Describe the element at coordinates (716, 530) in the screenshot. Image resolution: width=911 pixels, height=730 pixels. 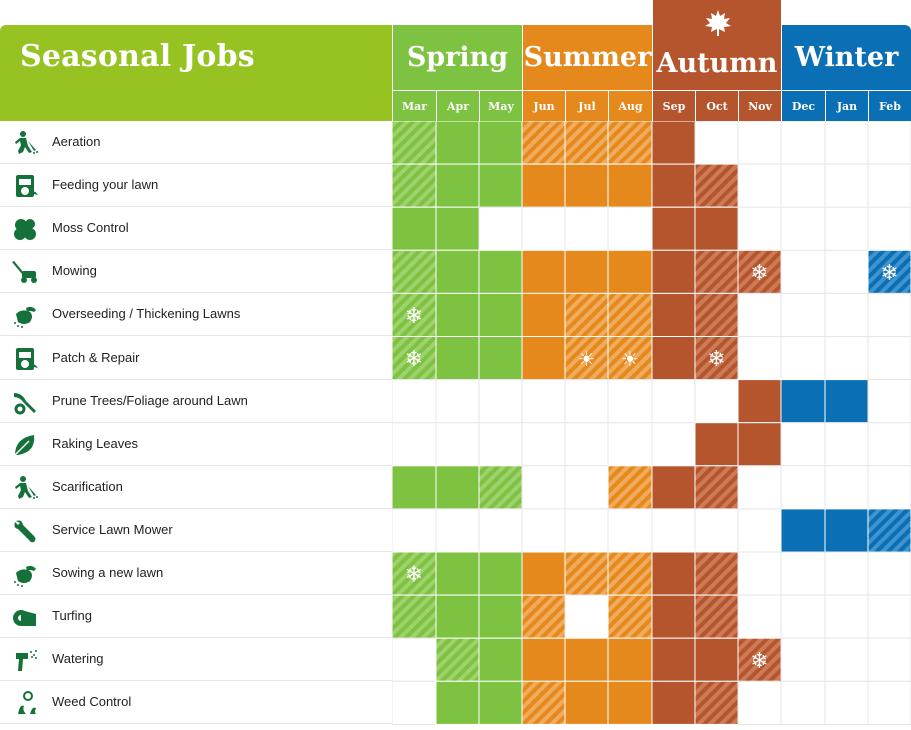
I see `cell-service-lawn-mower-oct` at that location.